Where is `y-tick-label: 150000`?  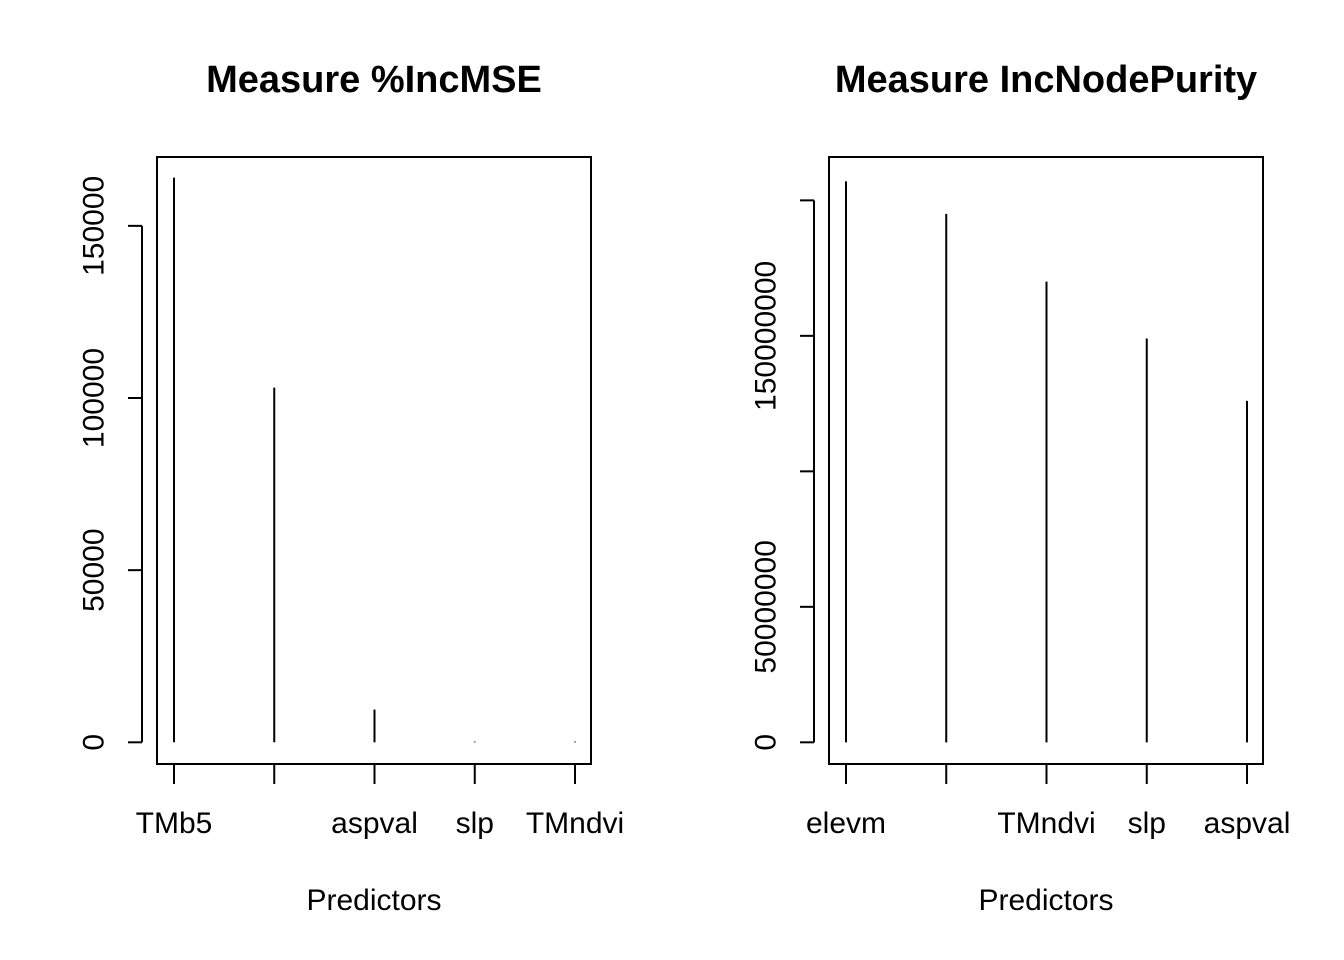 y-tick-label: 150000 is located at coordinates (94, 226).